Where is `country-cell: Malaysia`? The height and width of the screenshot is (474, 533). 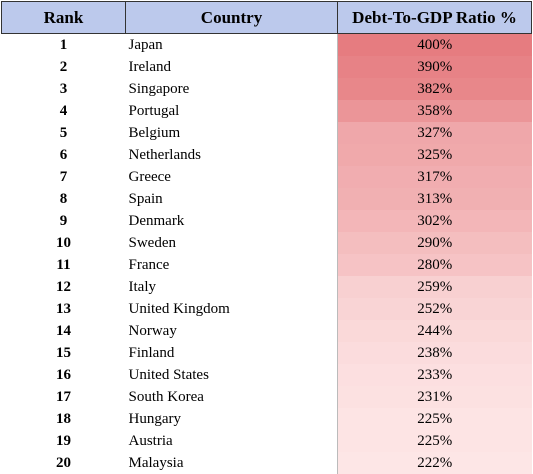 country-cell: Malaysia is located at coordinates (232, 463).